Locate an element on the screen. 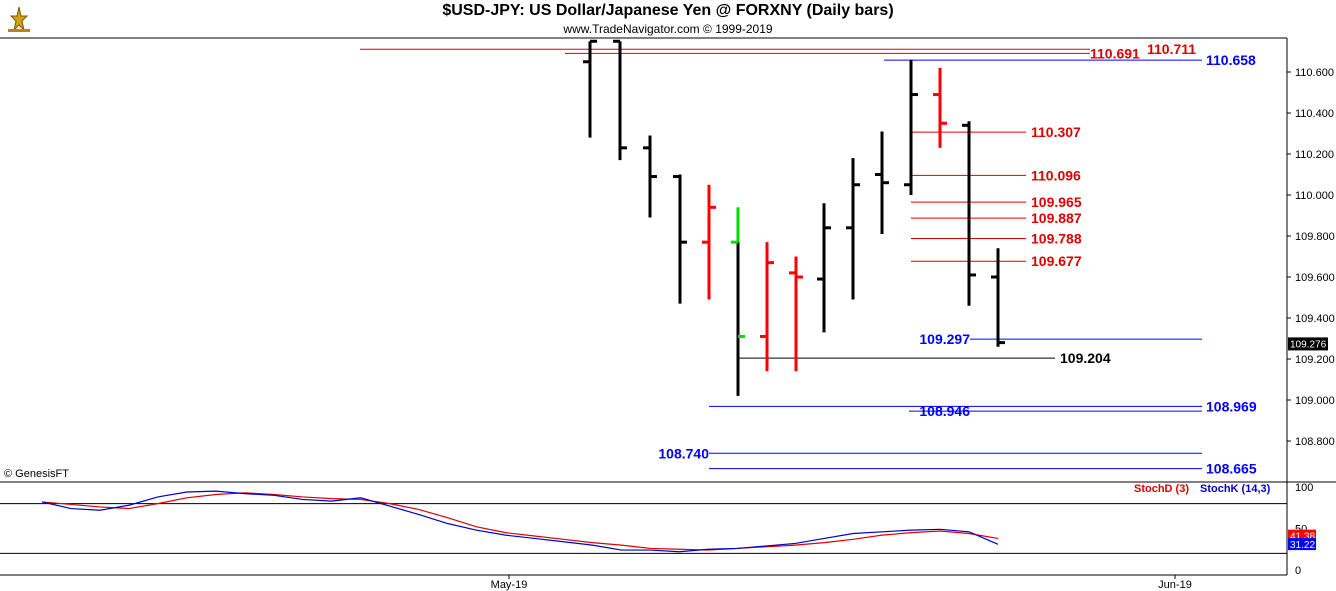  price-tick-label: 109.200 is located at coordinates (1315, 360).